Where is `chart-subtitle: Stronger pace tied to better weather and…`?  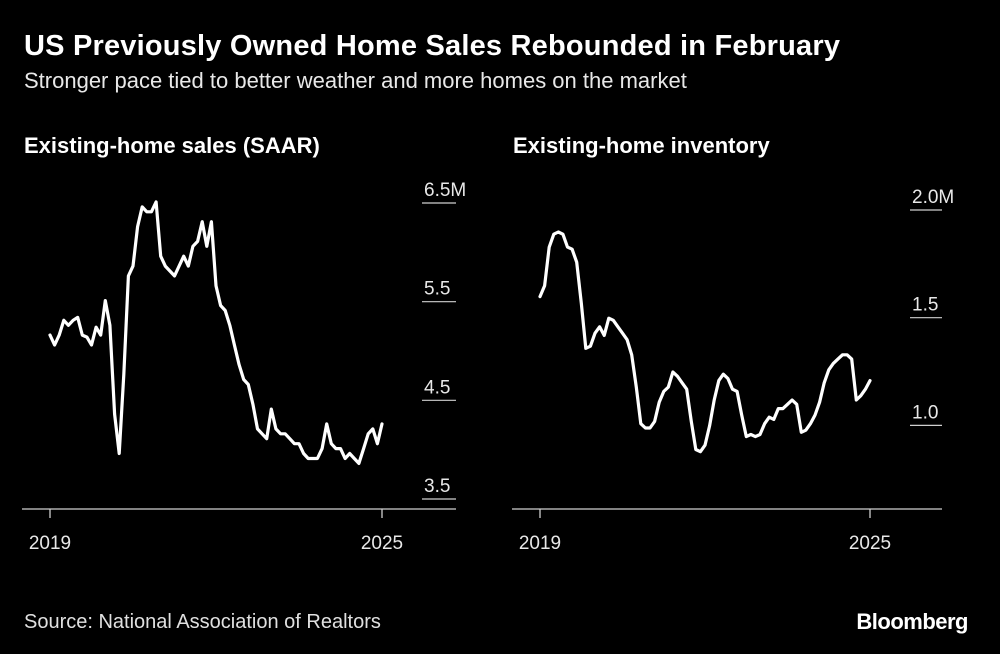
chart-subtitle: Stronger pace tied to better weather and… is located at coordinates (355, 80).